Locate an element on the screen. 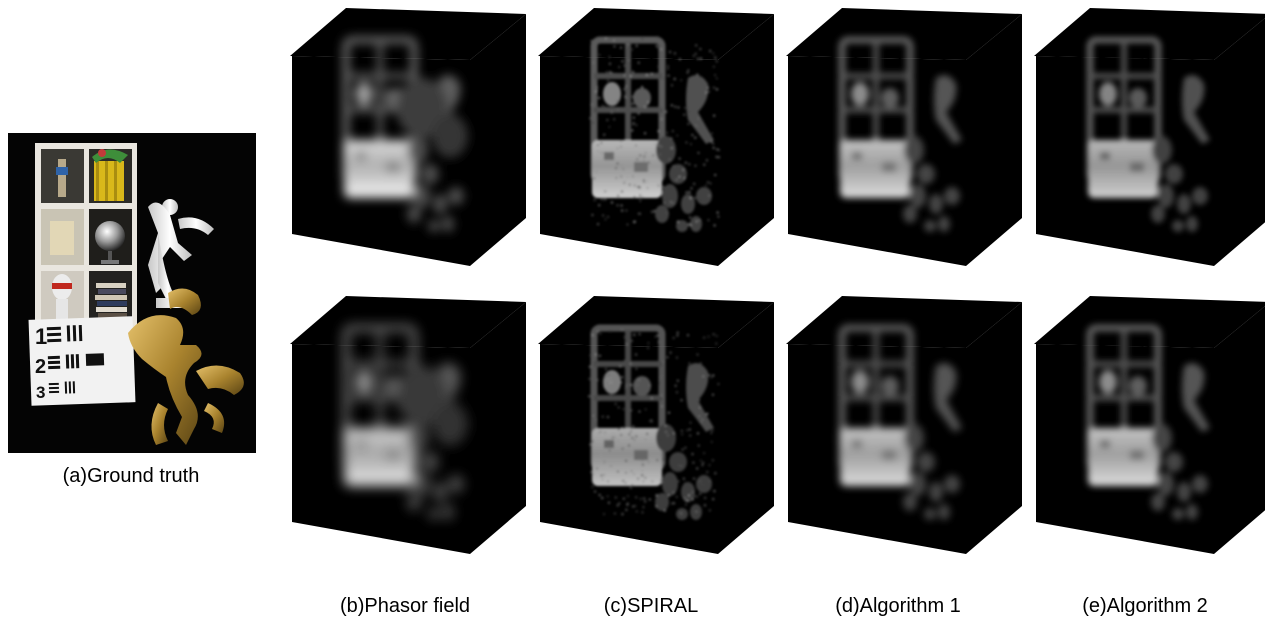  cube-phasor-field-top is located at coordinates (408, 137).